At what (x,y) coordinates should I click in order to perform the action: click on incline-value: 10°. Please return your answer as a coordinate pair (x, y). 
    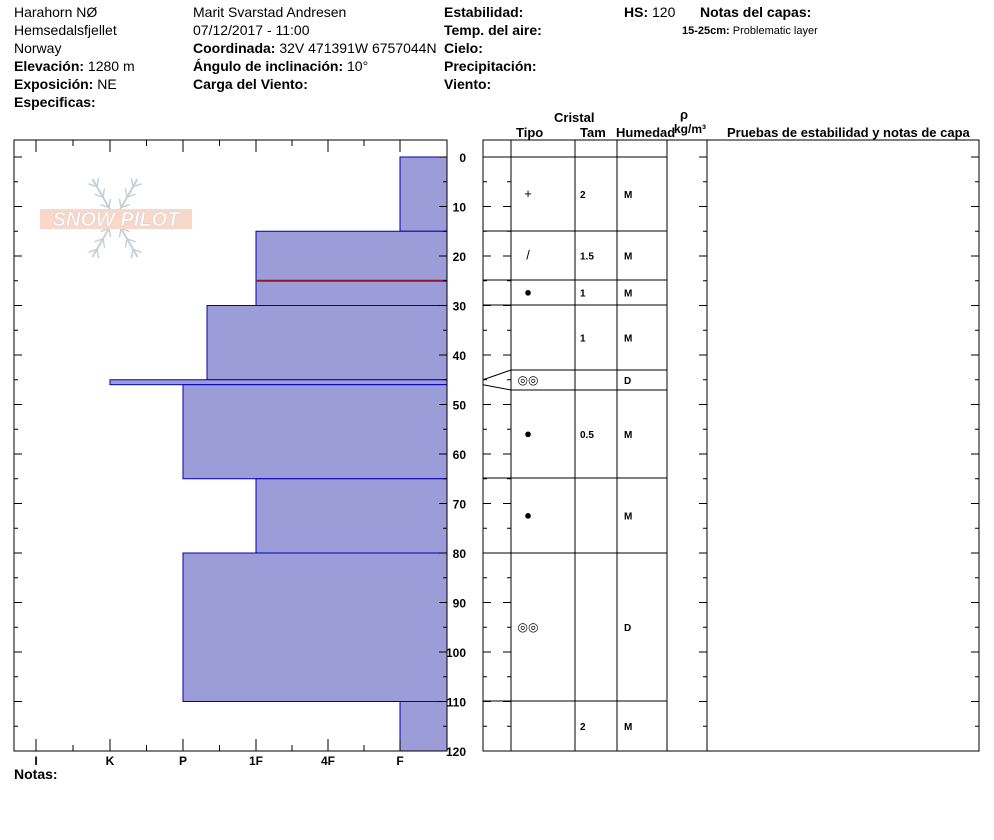
    Looking at the image, I should click on (358, 66).